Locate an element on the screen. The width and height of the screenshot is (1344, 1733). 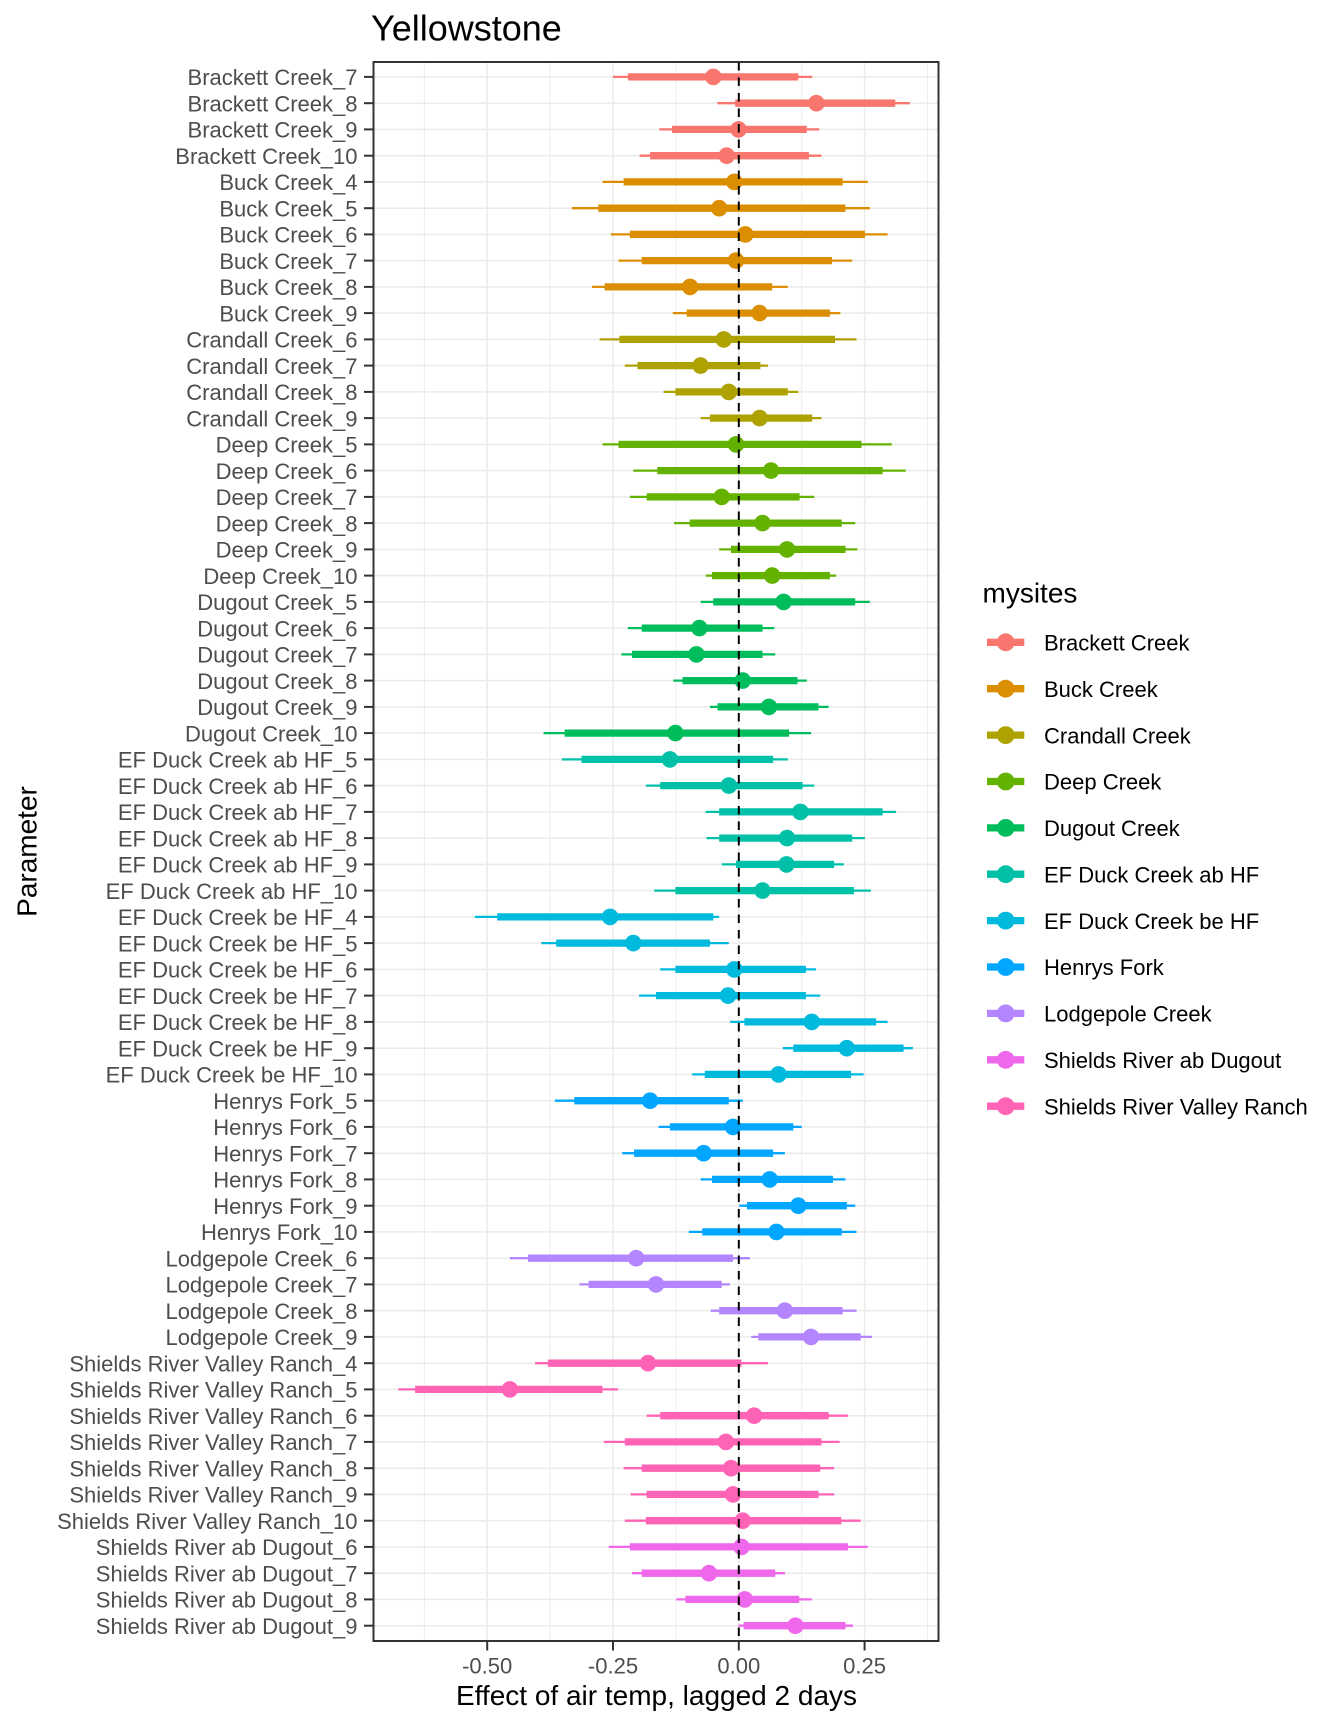
svg-text: Henrys Fork_6 is located at coordinates (285, 1127).